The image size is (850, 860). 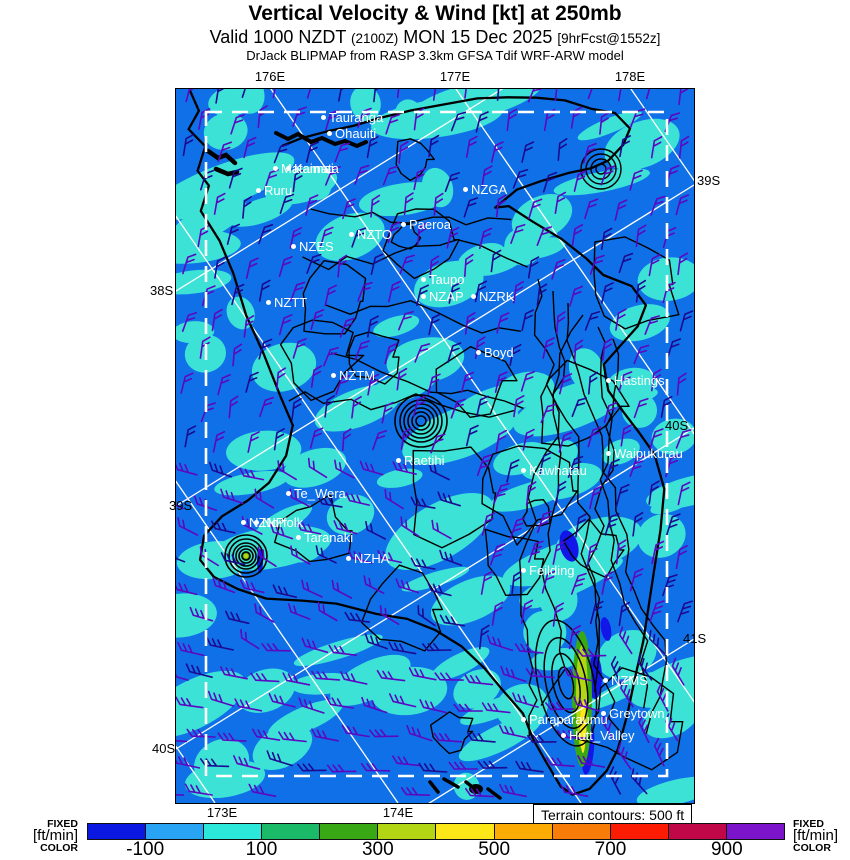 What do you see at coordinates (497, 296) in the screenshot?
I see `station-name: NZRK` at bounding box center [497, 296].